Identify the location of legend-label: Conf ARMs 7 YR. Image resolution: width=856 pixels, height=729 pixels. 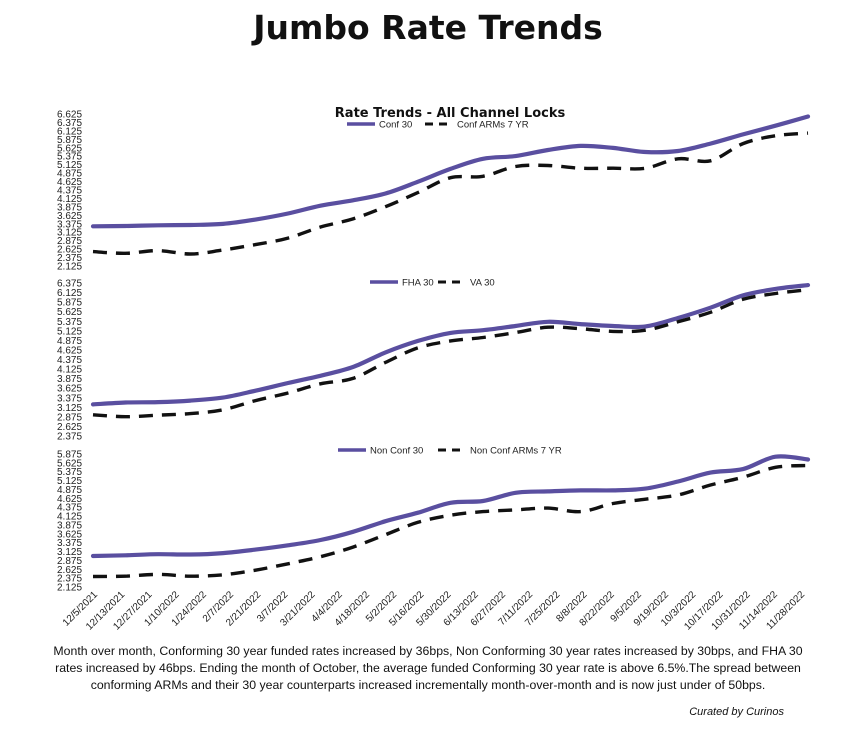
(493, 125).